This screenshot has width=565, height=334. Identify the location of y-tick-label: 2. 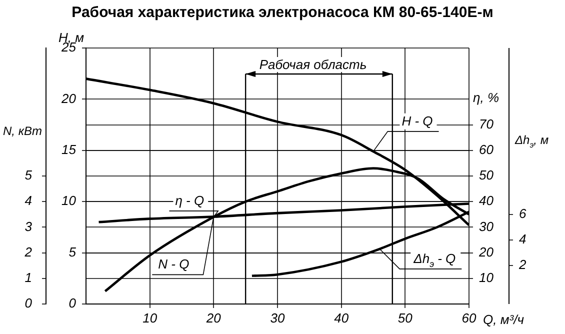
(522, 264).